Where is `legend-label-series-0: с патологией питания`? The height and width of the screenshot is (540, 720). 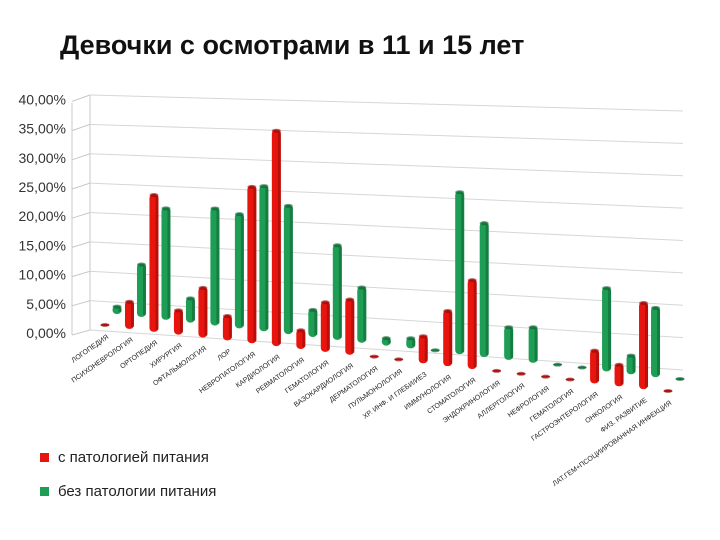 legend-label-series-0: с патологией питания is located at coordinates (133, 457).